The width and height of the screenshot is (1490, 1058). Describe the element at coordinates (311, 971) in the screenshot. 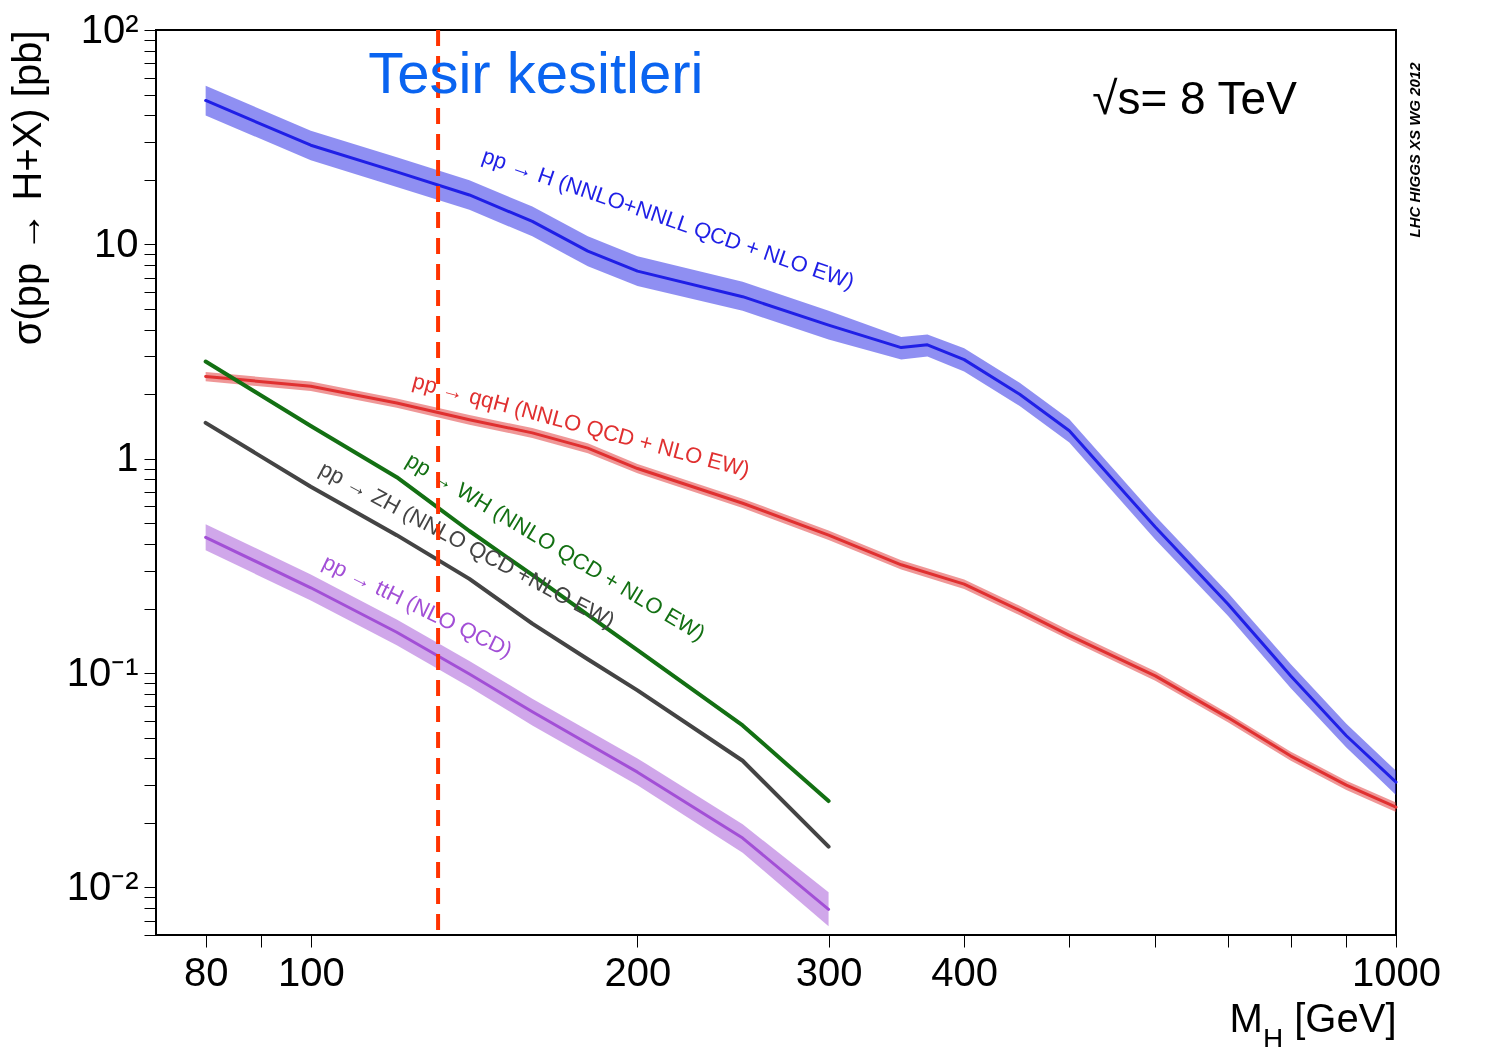

I see `x-tick-label: 100` at that location.